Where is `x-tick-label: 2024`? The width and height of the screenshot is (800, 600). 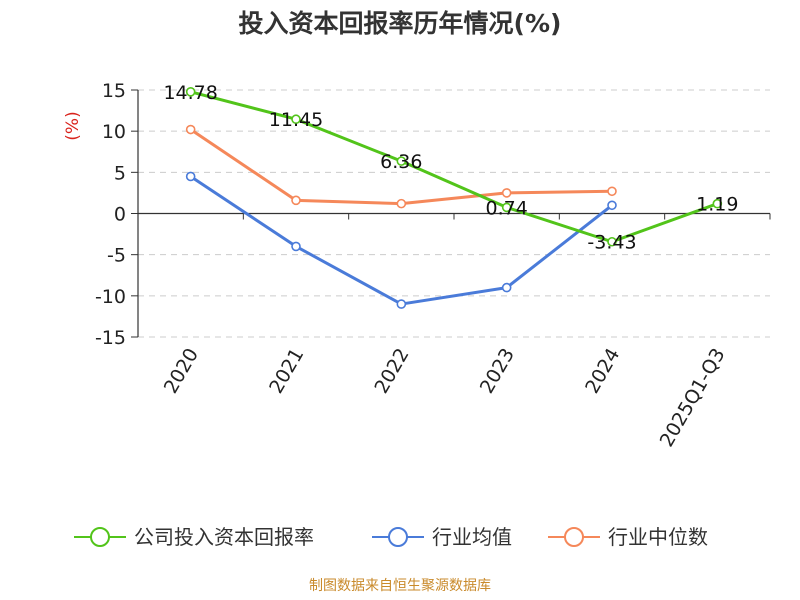 x-tick-label: 2024 is located at coordinates (602, 371).